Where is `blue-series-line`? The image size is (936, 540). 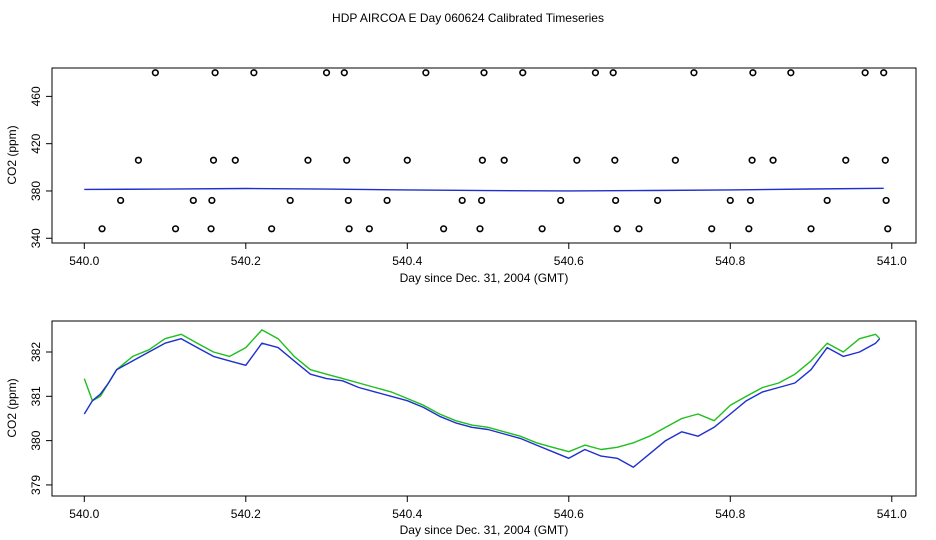
blue-series-line is located at coordinates (484, 189).